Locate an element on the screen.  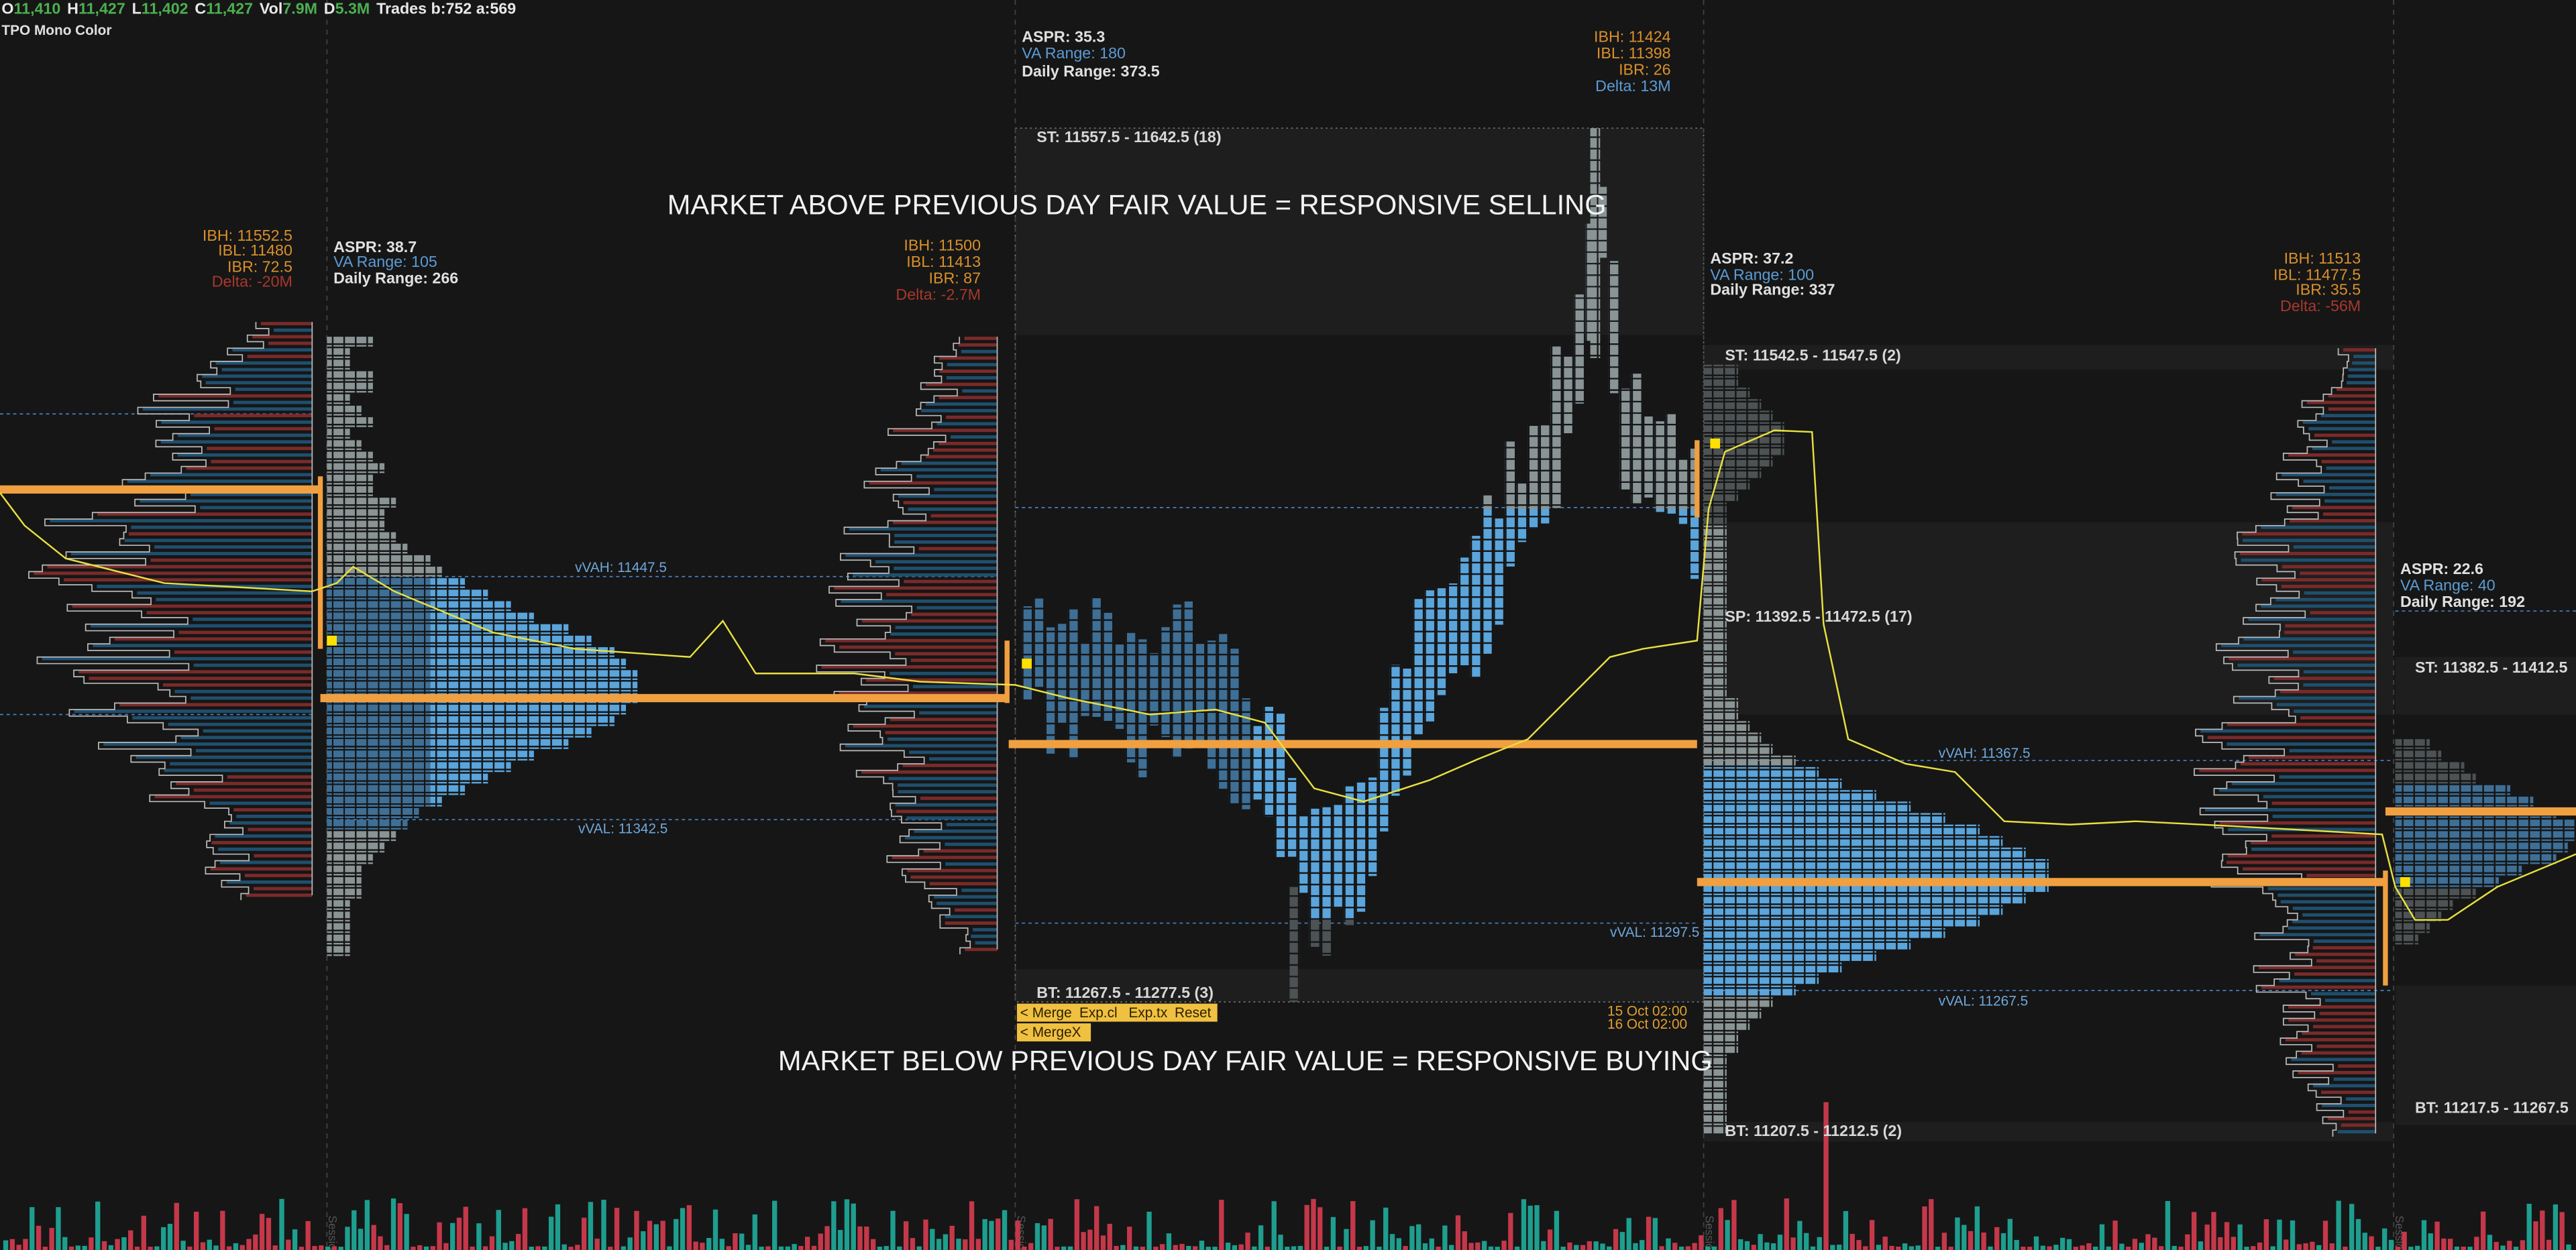
session-label: Session is located at coordinates (1709, 1233).